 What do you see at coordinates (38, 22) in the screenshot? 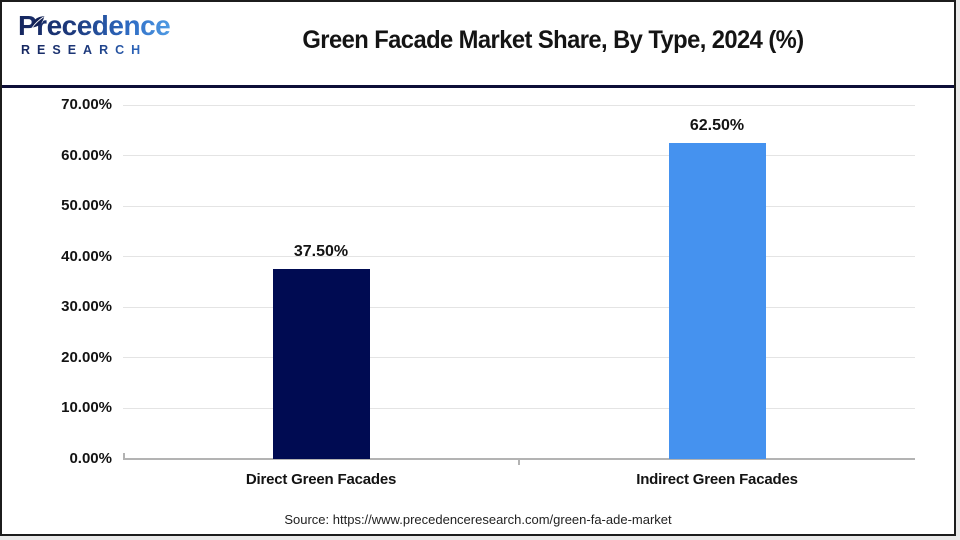
I see `leaf-icon` at bounding box center [38, 22].